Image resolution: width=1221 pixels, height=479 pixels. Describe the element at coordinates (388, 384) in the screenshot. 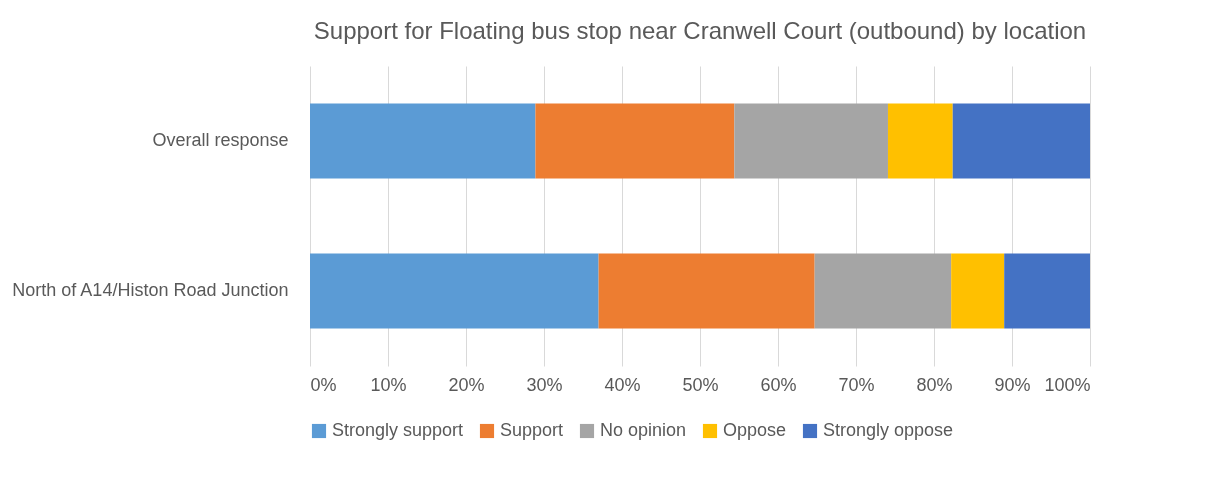

I see `x-tick-label: 10%` at that location.